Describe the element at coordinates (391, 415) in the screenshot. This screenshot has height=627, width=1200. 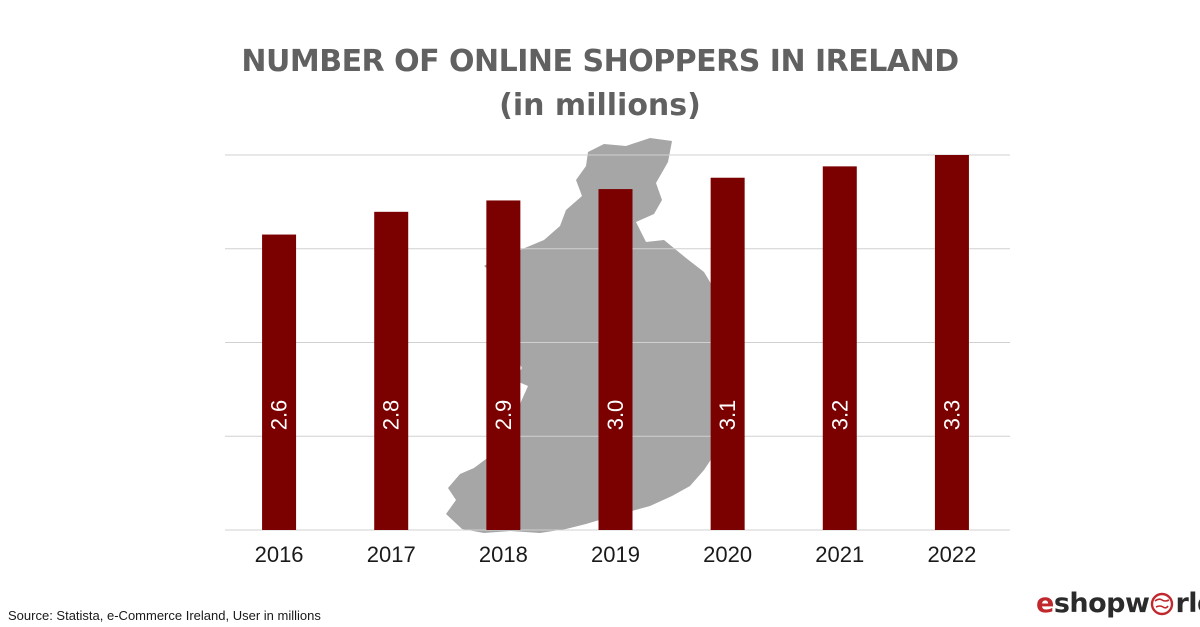
I see `data-label-2017: 2.8` at that location.